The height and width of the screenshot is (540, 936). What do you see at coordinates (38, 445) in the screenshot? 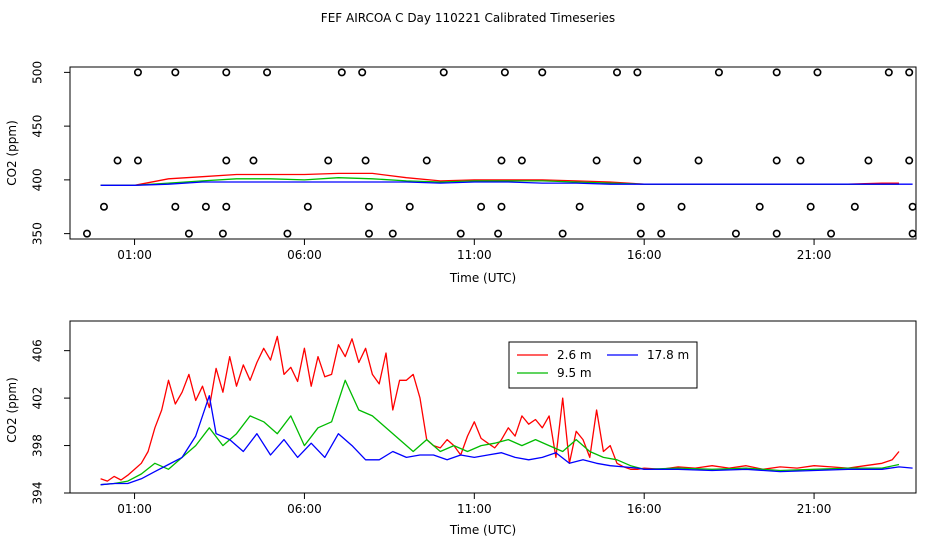
I see `bottom-y-tick-label: 398` at bounding box center [38, 445].